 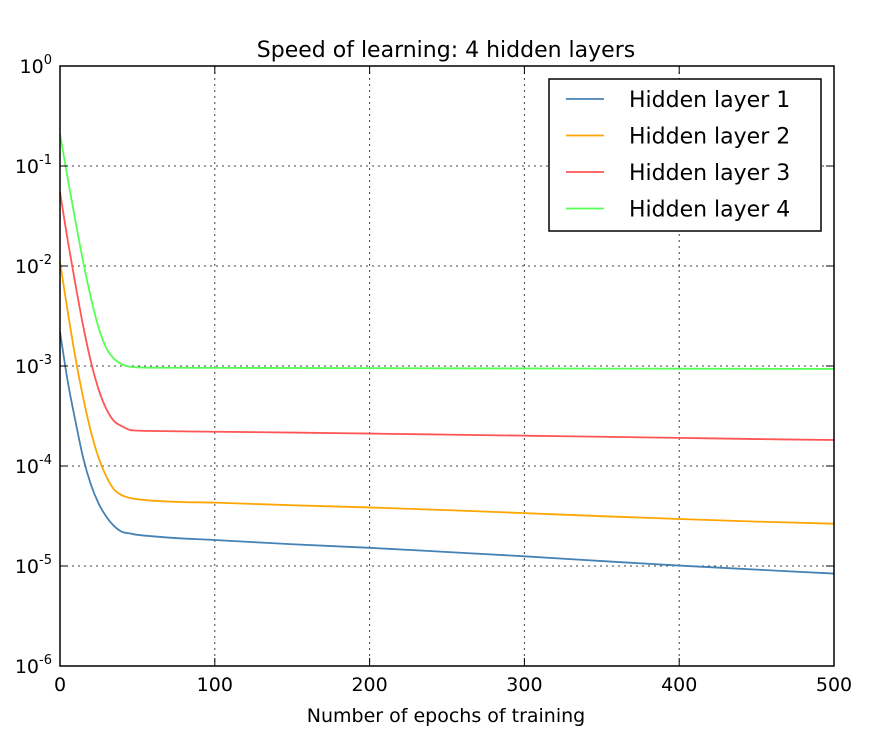 What do you see at coordinates (60, 685) in the screenshot?
I see `x-tick-label: 0` at bounding box center [60, 685].